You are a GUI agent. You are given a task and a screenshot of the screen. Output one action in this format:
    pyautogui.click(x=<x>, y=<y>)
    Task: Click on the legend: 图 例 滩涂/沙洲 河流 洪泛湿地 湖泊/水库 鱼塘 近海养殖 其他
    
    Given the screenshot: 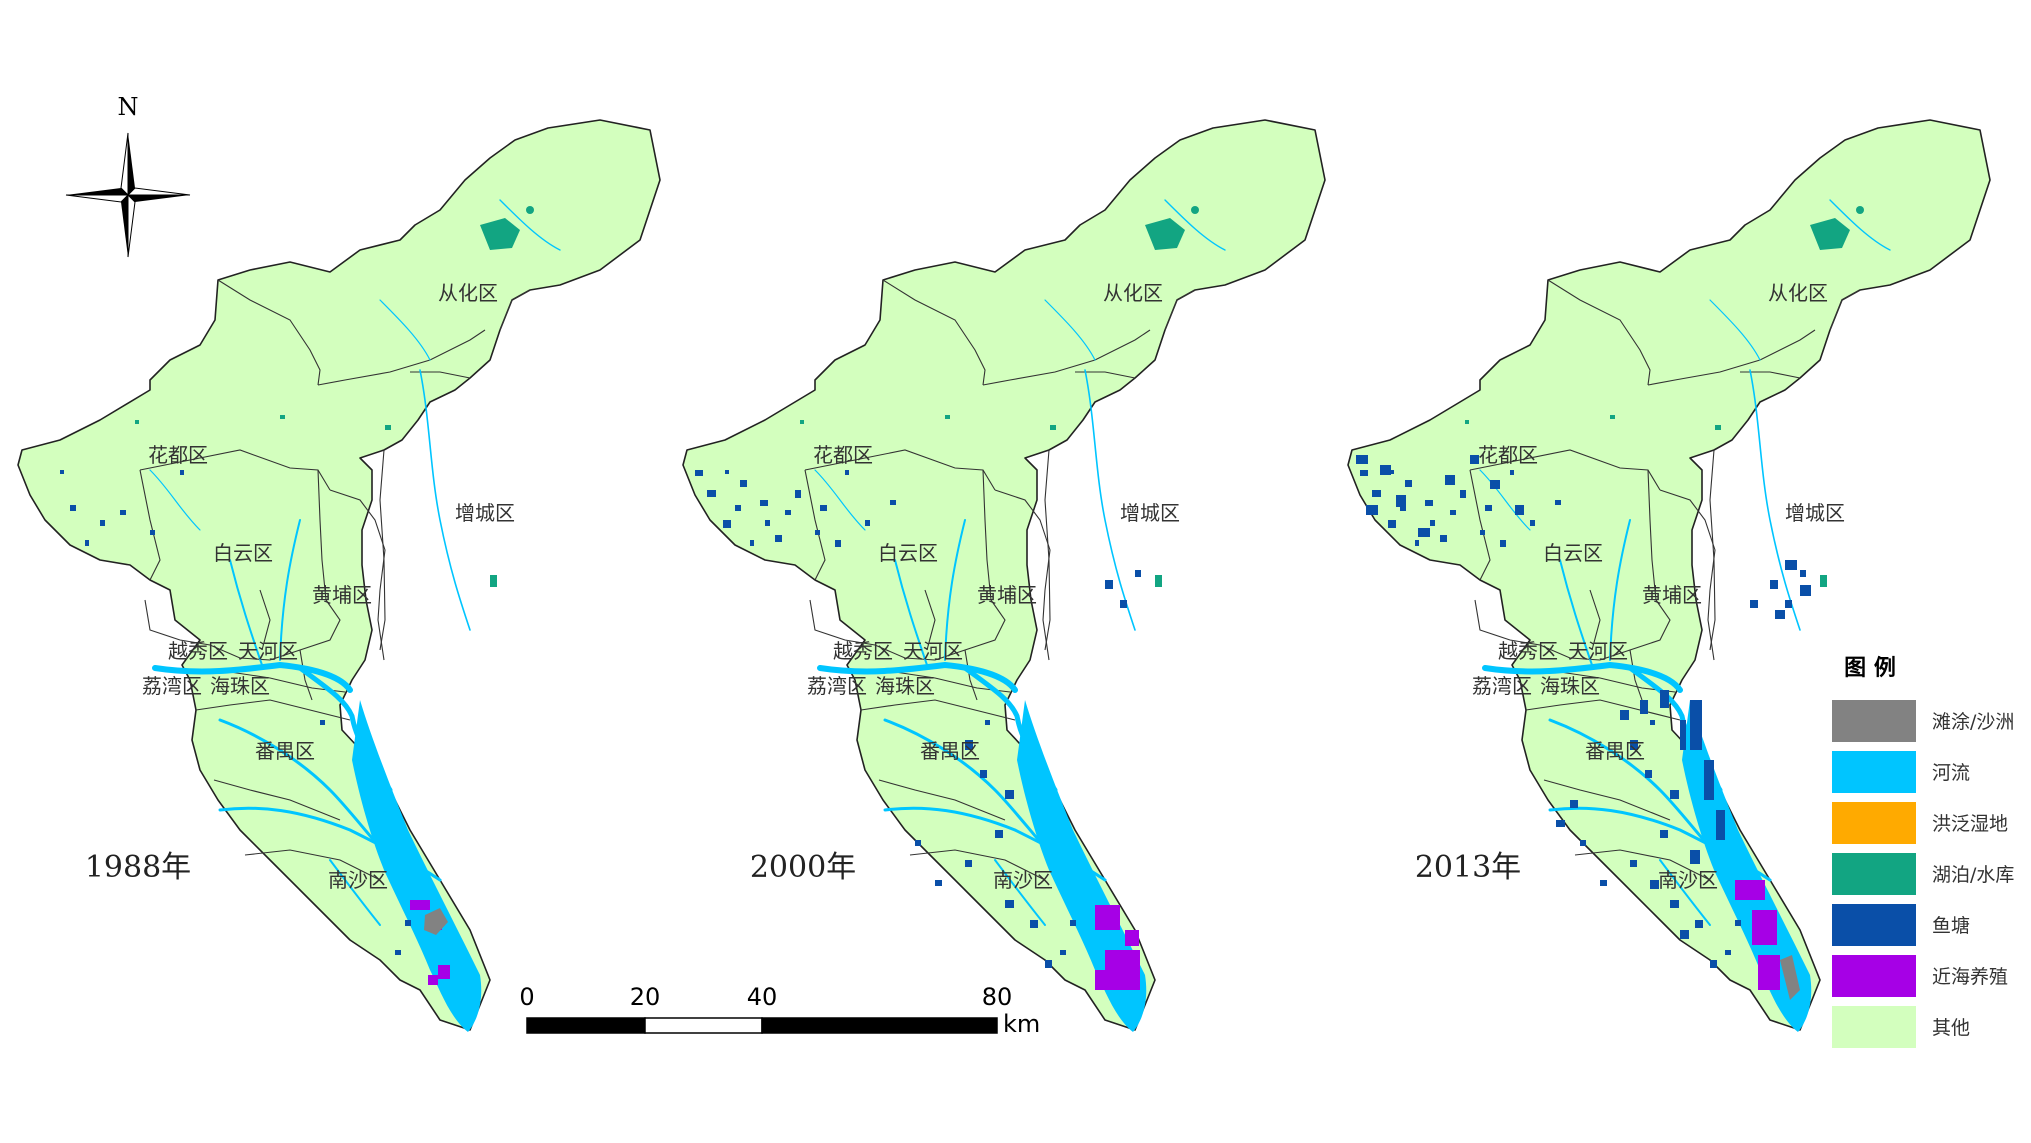 What is the action you would take?
    pyautogui.click(x=1923, y=852)
    